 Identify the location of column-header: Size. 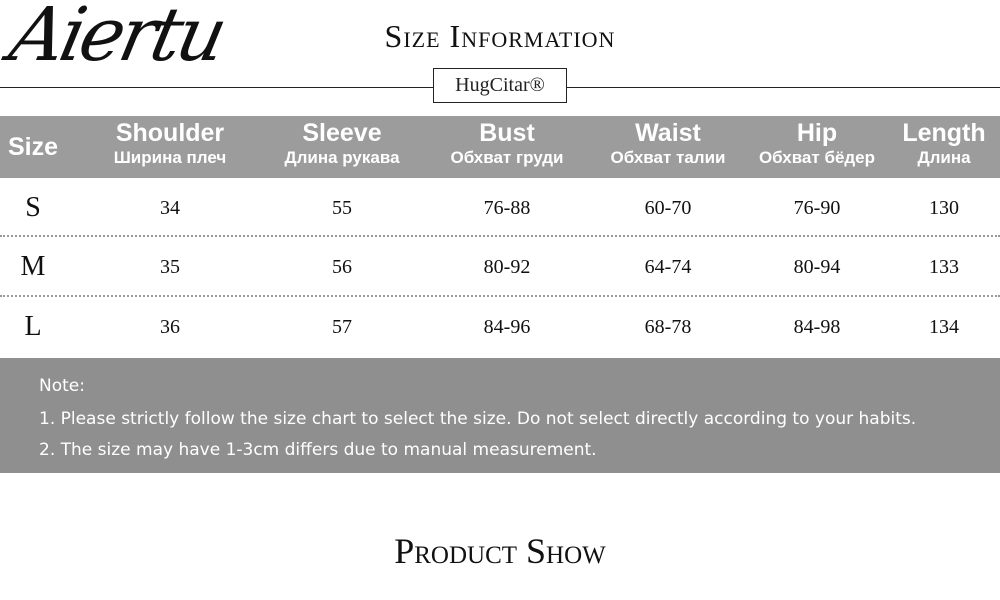
(33, 147).